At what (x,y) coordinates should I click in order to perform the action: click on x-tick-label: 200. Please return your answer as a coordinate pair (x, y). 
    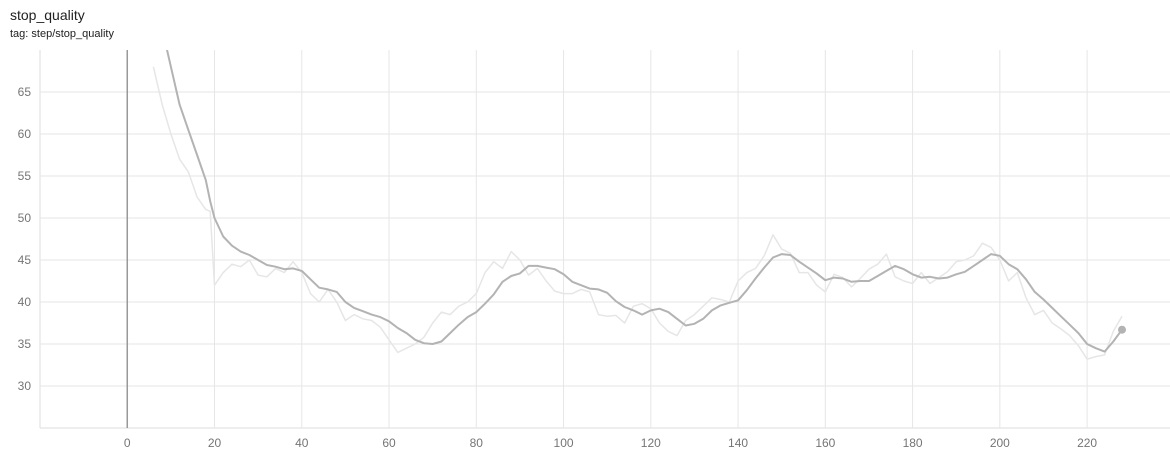
    Looking at the image, I should click on (1000, 443).